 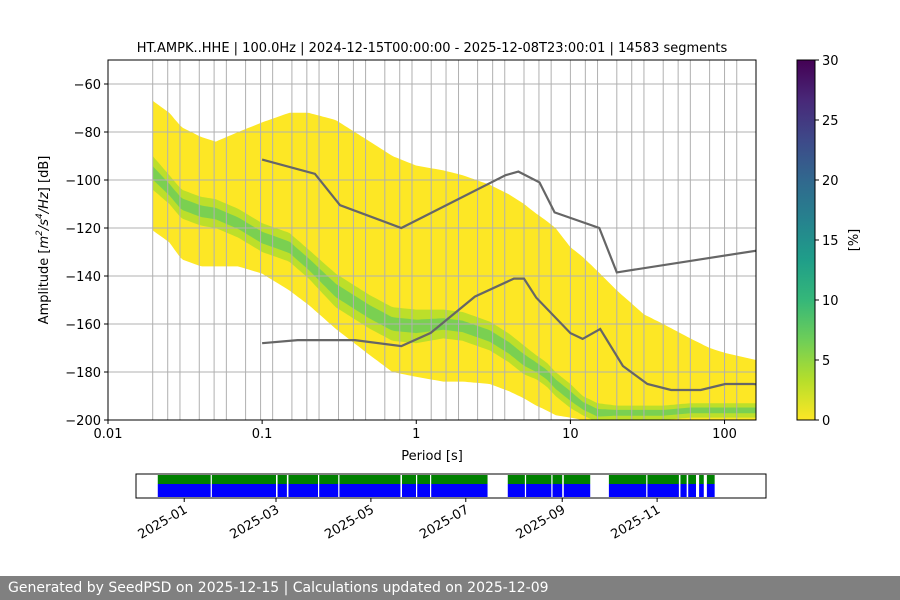 I want to click on colorbar: 0 5 10 15 20 25 30 [%], so click(x=829, y=241).